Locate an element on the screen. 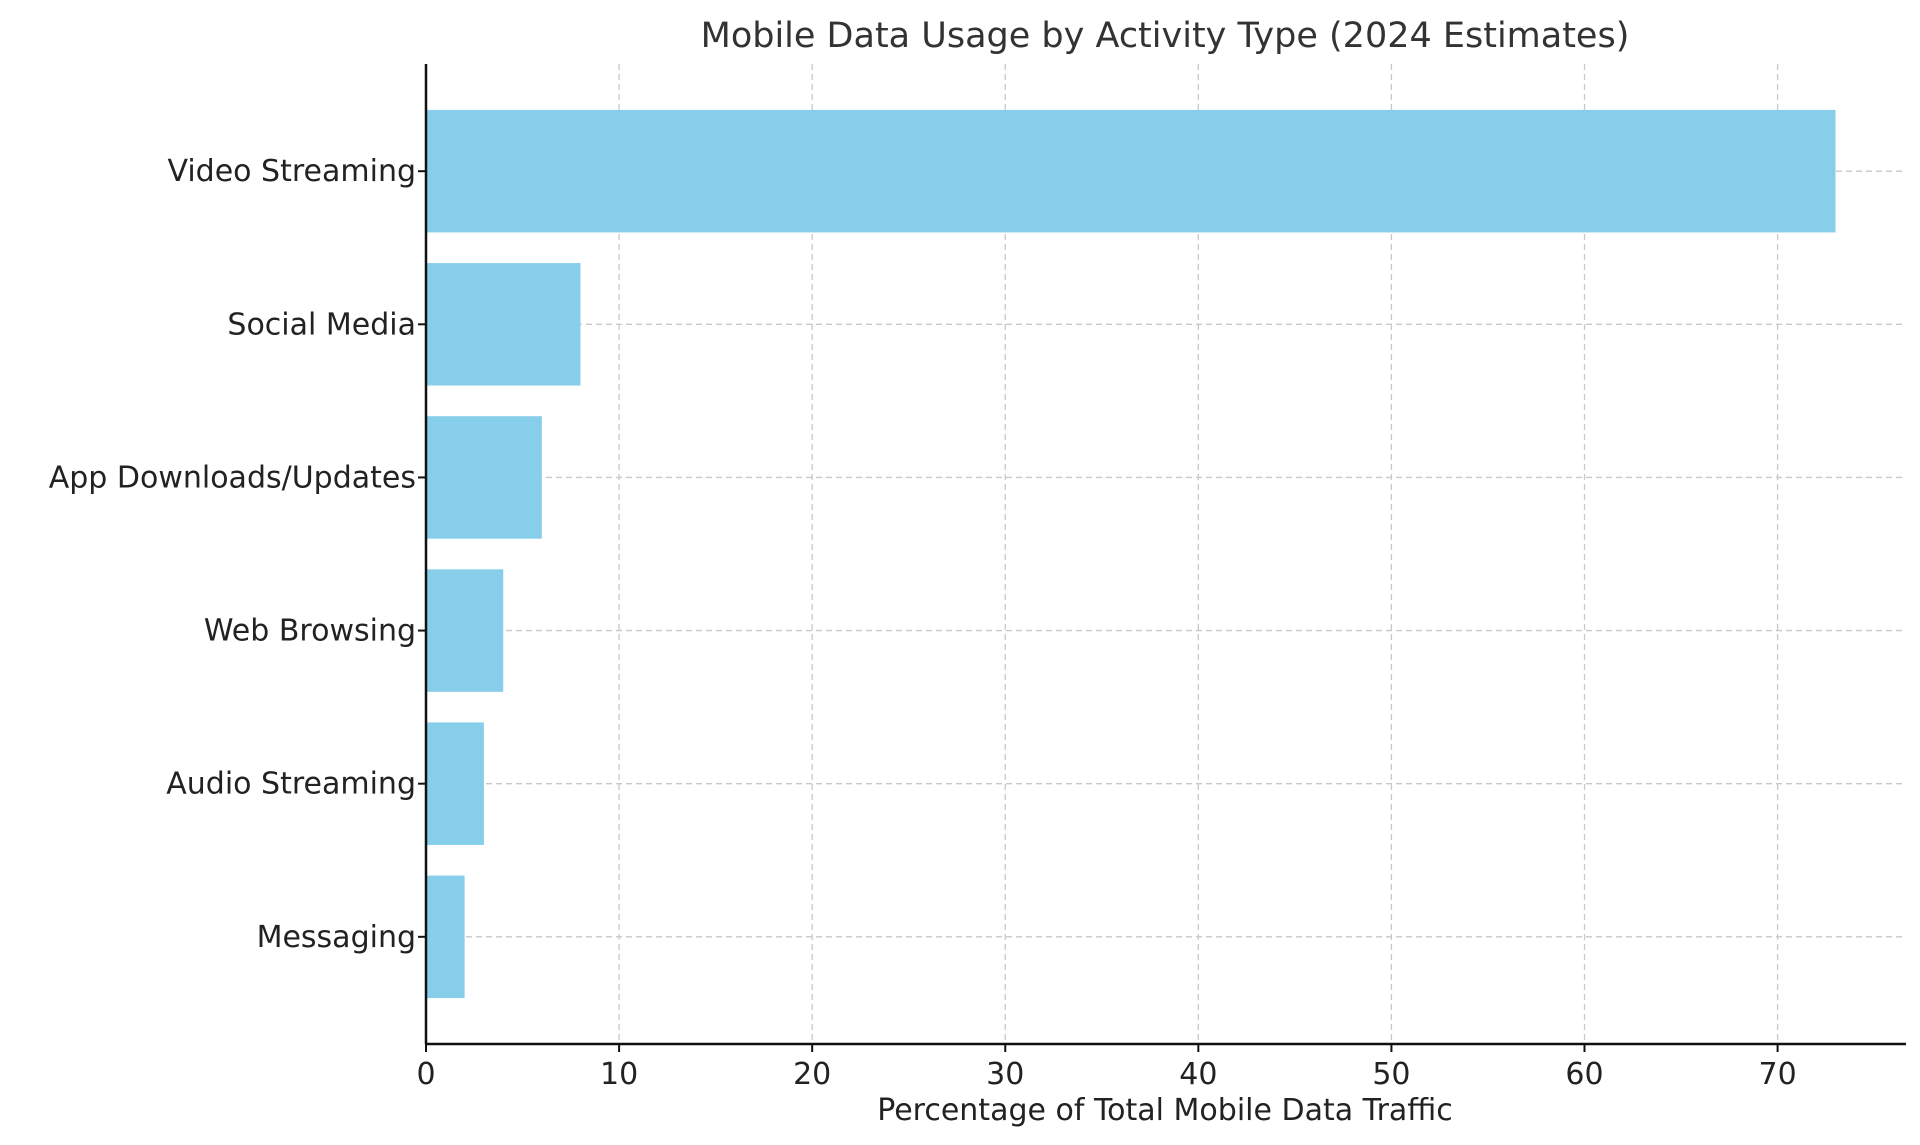  x-axis-label: Percentage of Total Mobile Data Traffic is located at coordinates (1165, 1110).